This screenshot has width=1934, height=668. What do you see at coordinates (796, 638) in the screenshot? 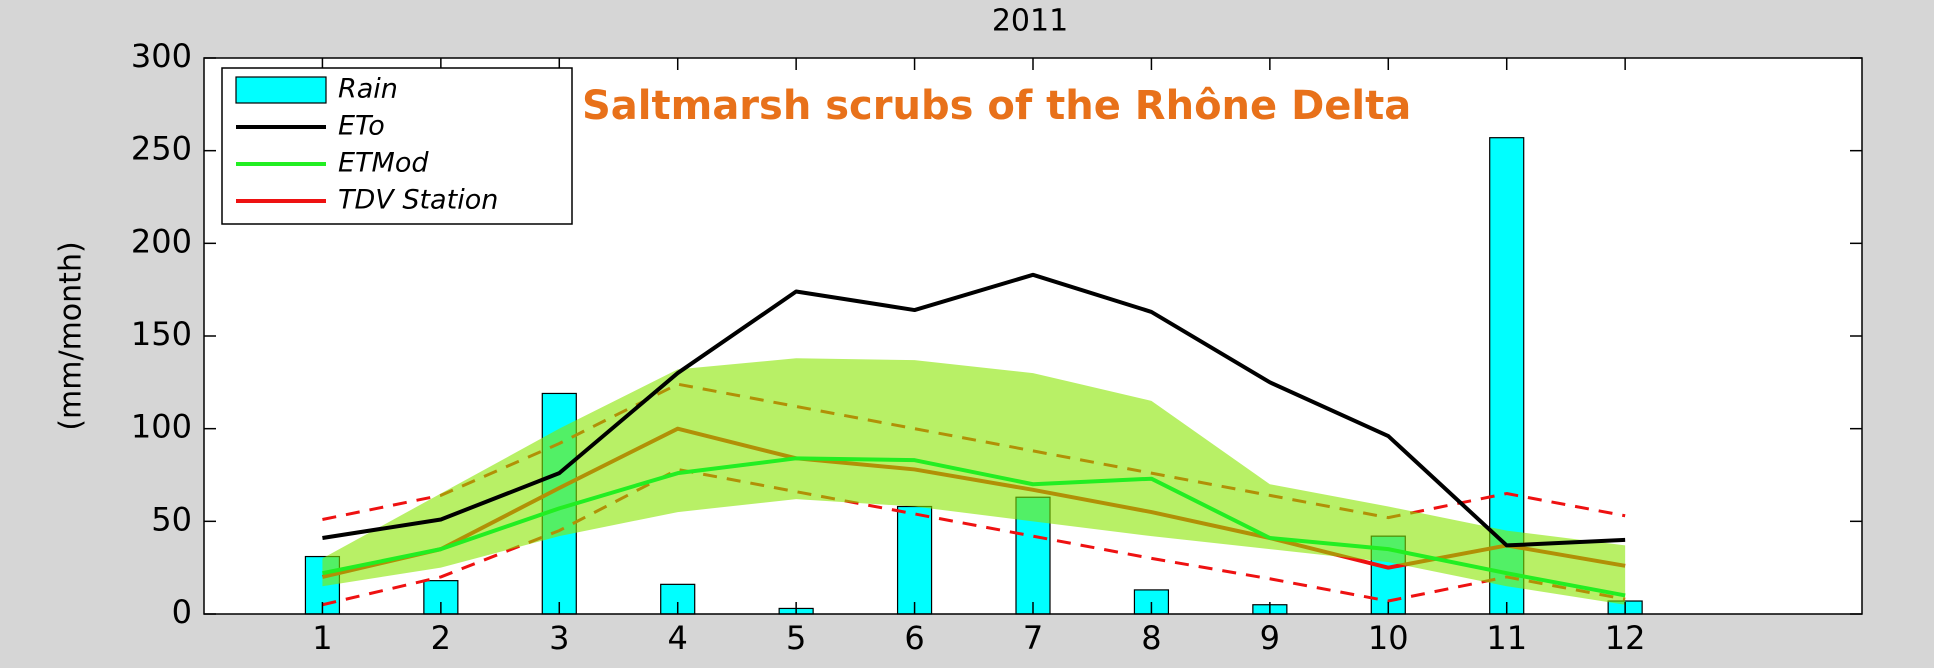
I see `x-tick-label: 5` at bounding box center [796, 638].